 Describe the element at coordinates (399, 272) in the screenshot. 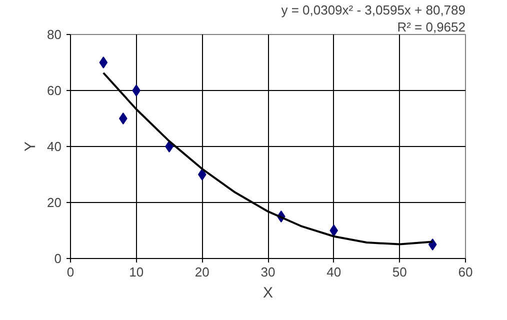

I see `x-tick-label: 50` at that location.